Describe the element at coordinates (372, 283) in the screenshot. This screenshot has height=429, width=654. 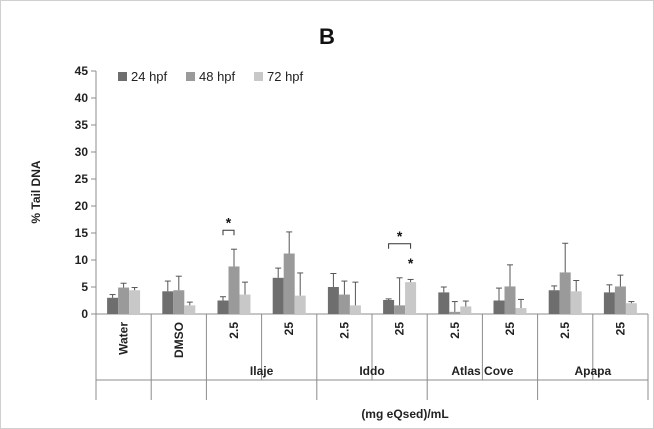
I see `bars` at that location.